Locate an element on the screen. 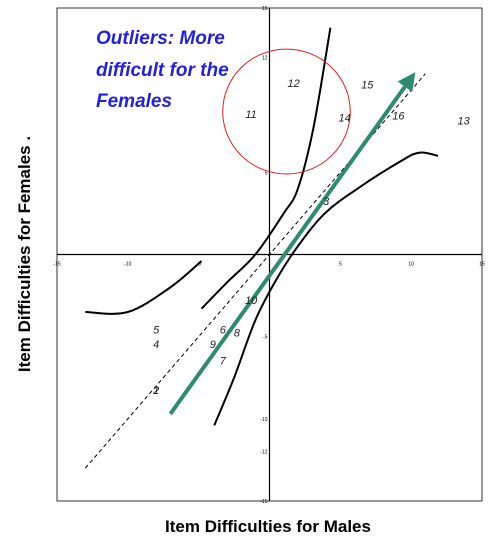 The image size is (490, 546). data-point-item-8: 8 is located at coordinates (237, 334).